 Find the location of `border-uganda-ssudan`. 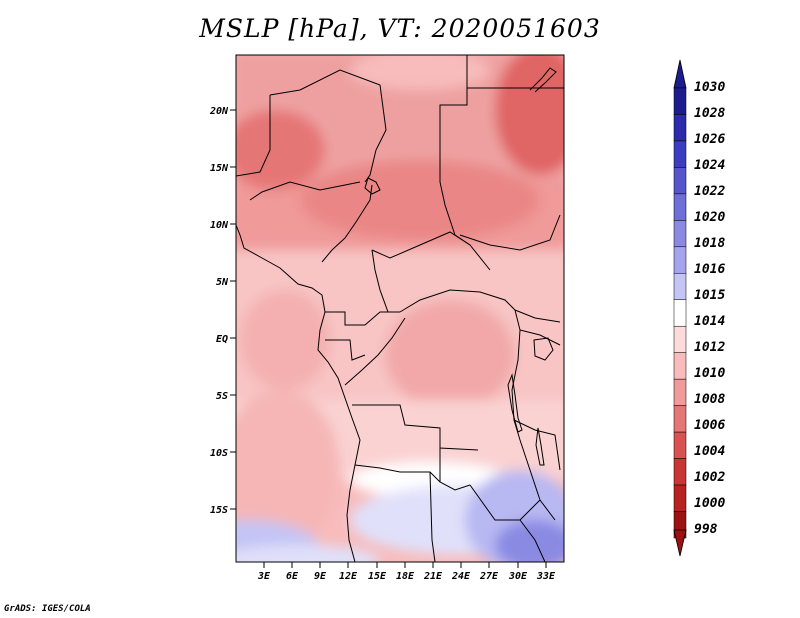

border-uganda-ssudan is located at coordinates (537, 316).